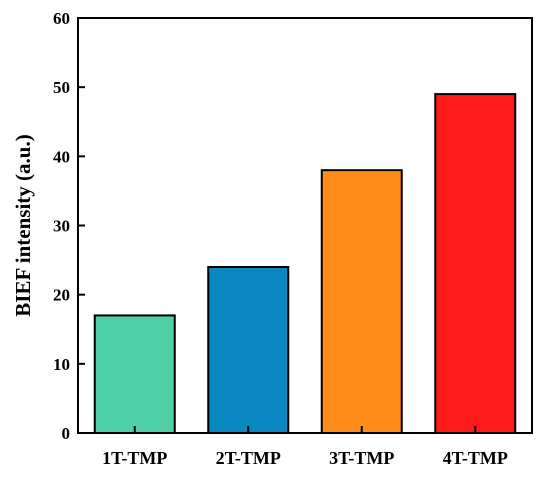 Image resolution: width=550 pixels, height=478 pixels. What do you see at coordinates (361, 302) in the screenshot?
I see `bar-3t-tmp` at bounding box center [361, 302].